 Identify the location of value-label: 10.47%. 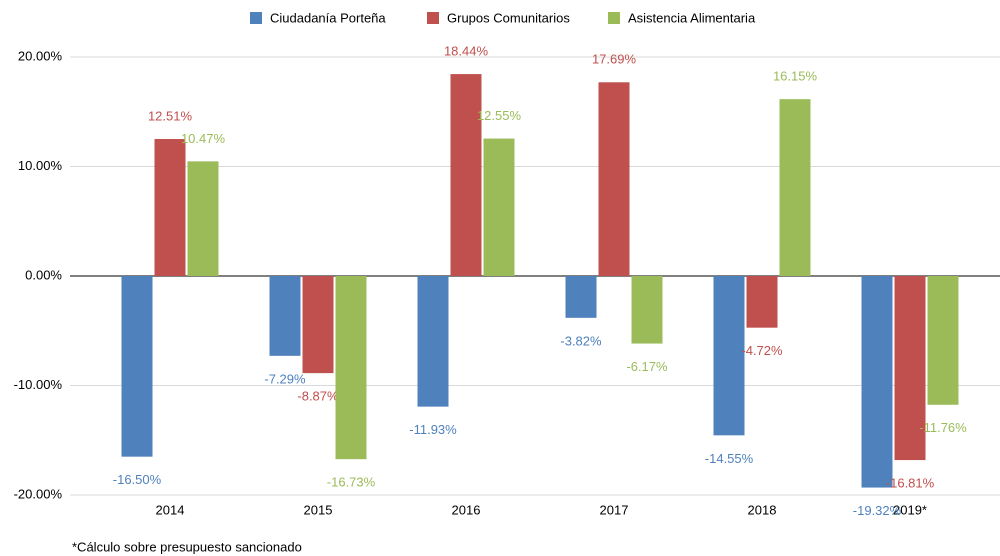
(203, 138).